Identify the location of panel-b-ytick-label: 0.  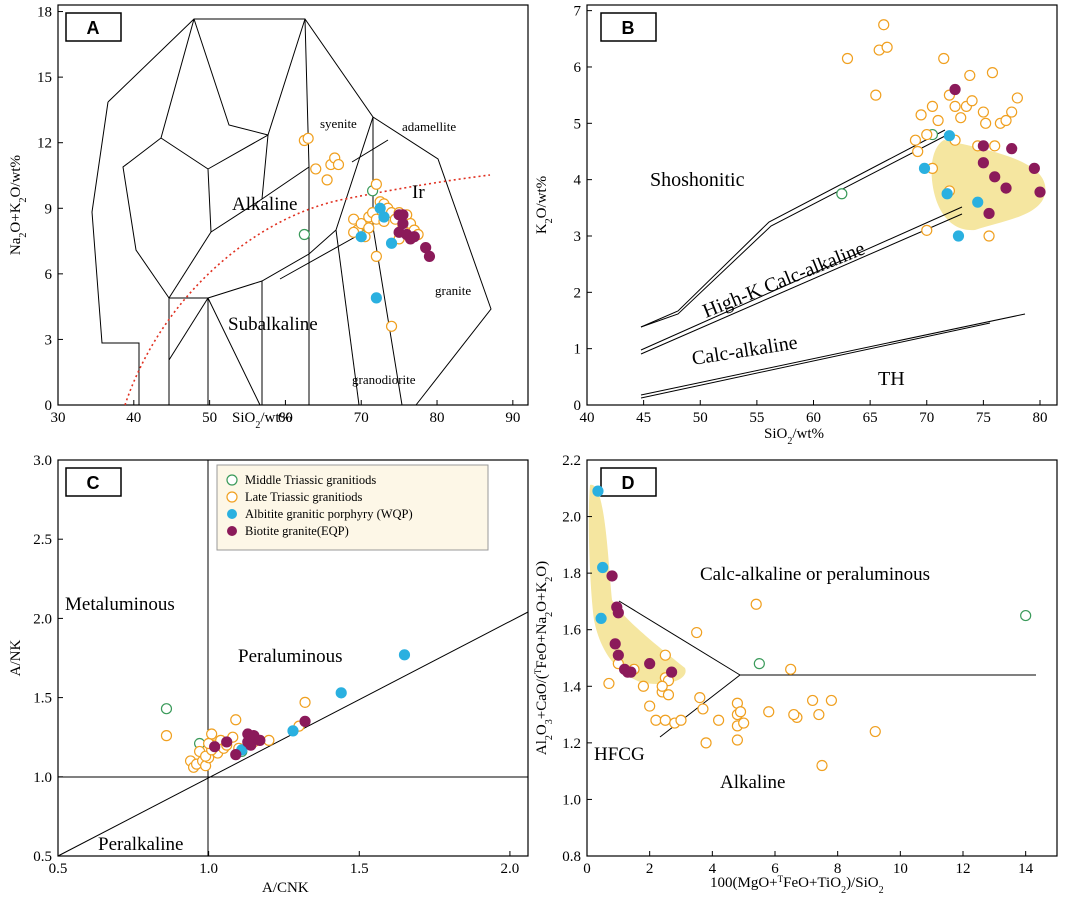
(578, 406).